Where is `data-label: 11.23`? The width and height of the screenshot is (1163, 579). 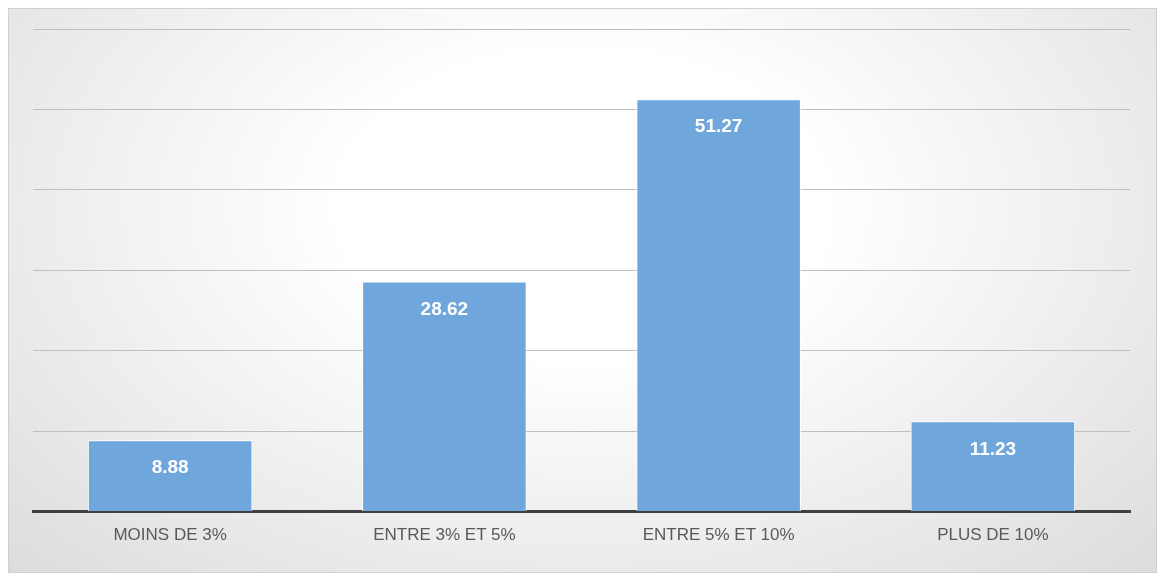
data-label: 11.23 is located at coordinates (993, 448).